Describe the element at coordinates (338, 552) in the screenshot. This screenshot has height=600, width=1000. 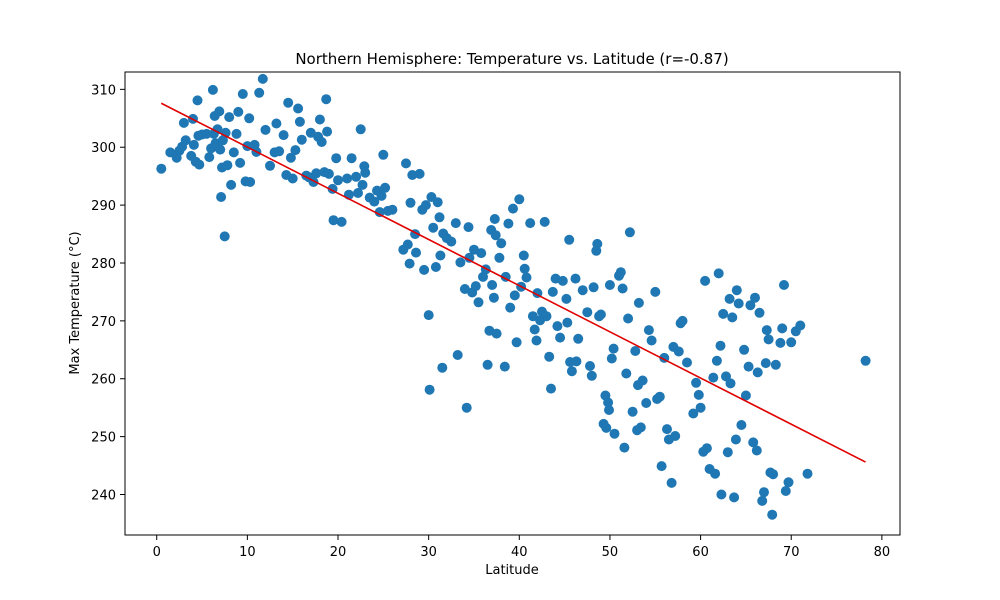
I see `x-tick-label: 20` at that location.